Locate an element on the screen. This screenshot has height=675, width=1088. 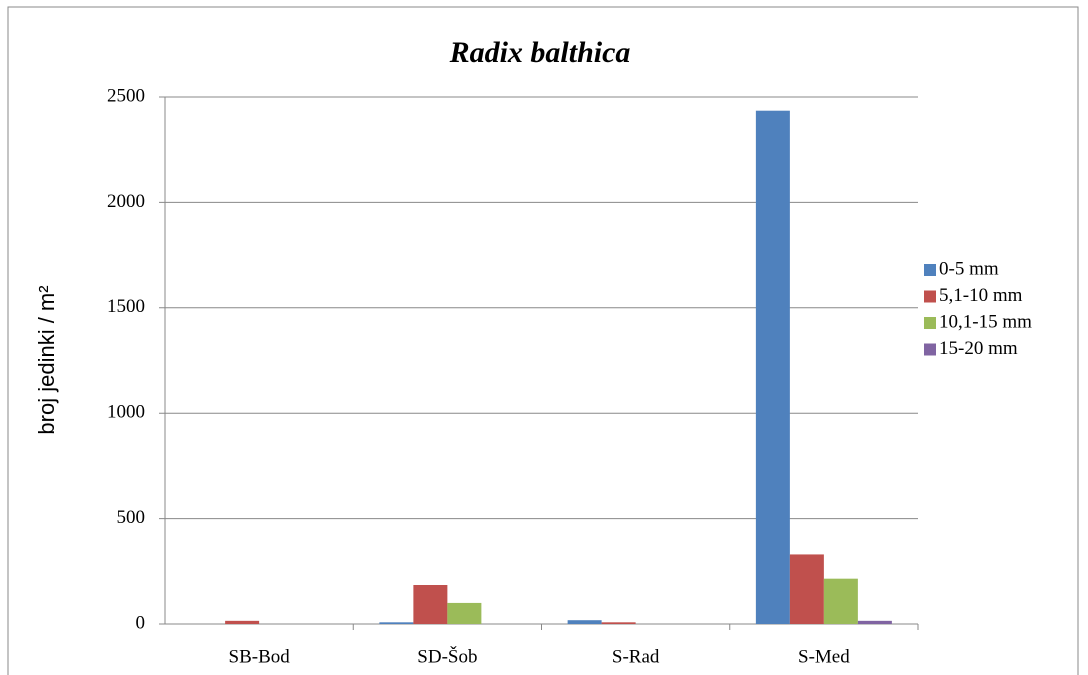
y-tick-label: 500 is located at coordinates (131, 517).